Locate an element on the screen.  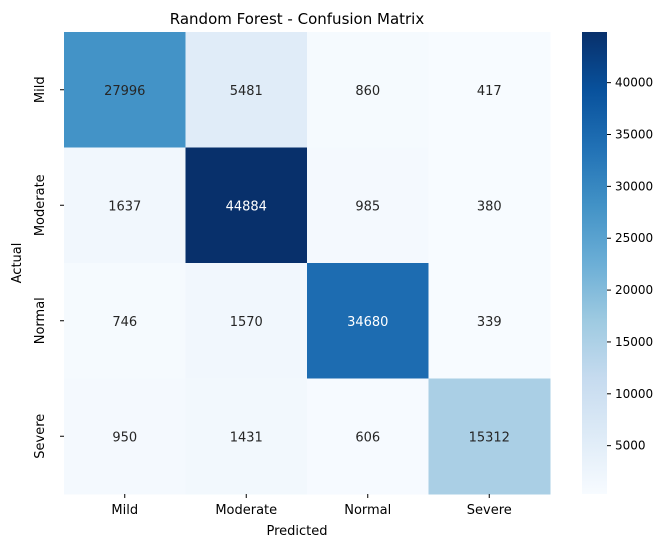
y-tick-label: Moderate is located at coordinates (40, 205).